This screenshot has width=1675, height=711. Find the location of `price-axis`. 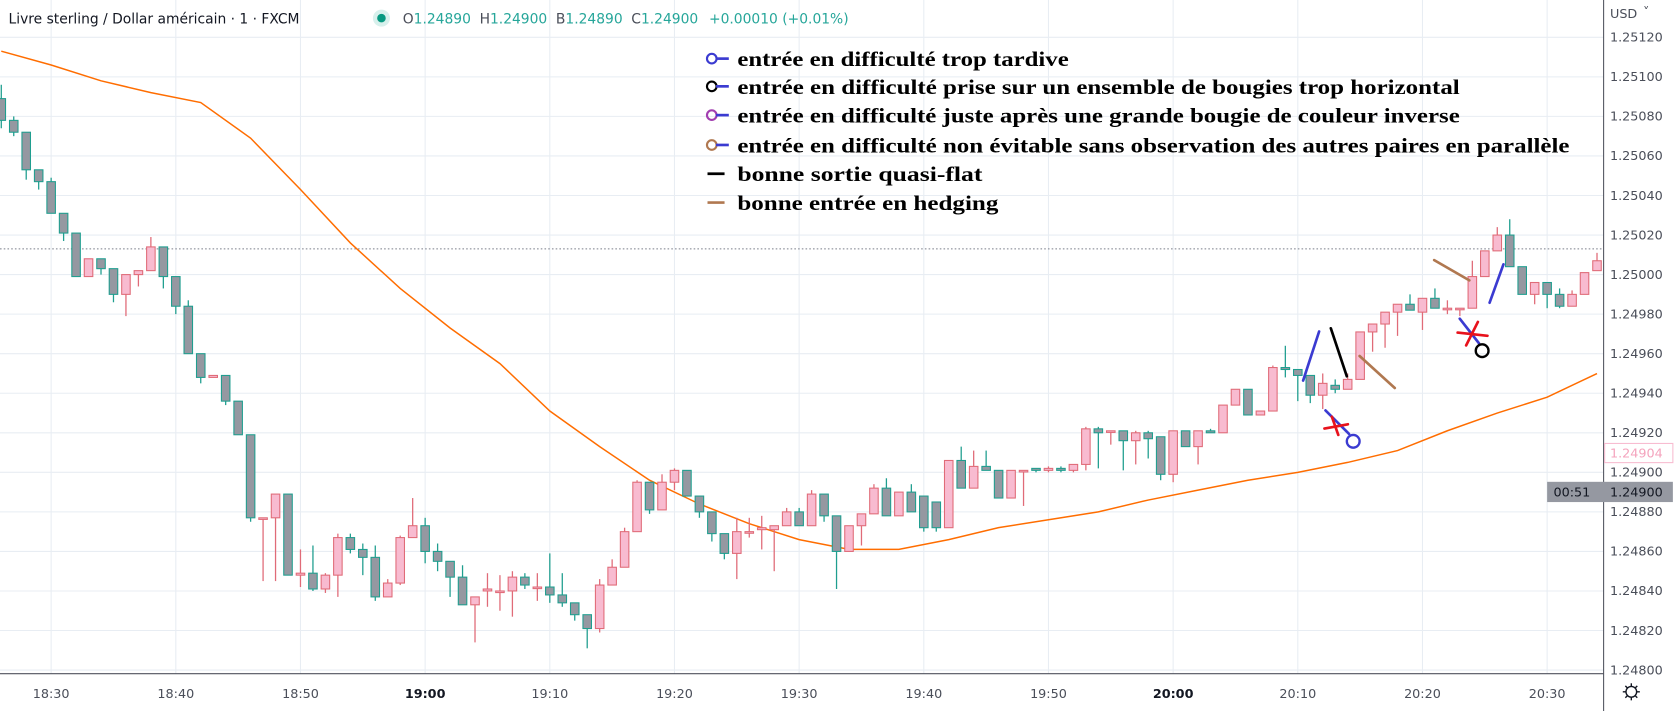

price-axis is located at coordinates (1639, 355).